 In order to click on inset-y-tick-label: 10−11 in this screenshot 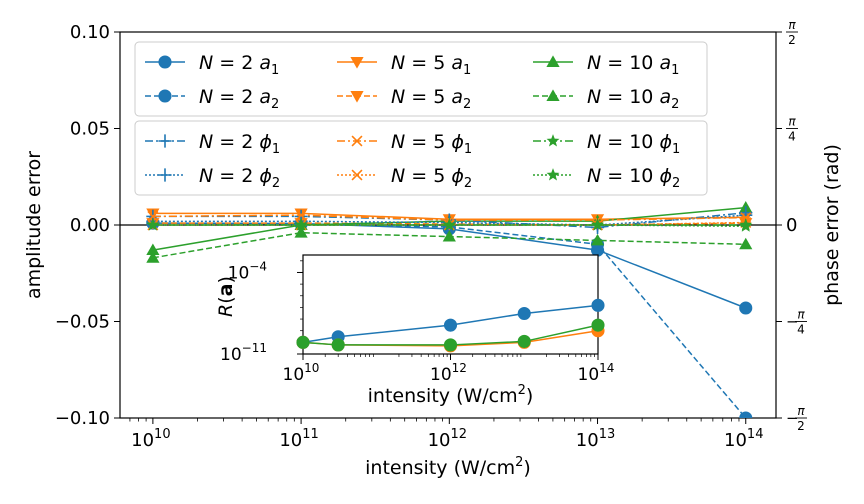, I will do `click(243, 353)`.